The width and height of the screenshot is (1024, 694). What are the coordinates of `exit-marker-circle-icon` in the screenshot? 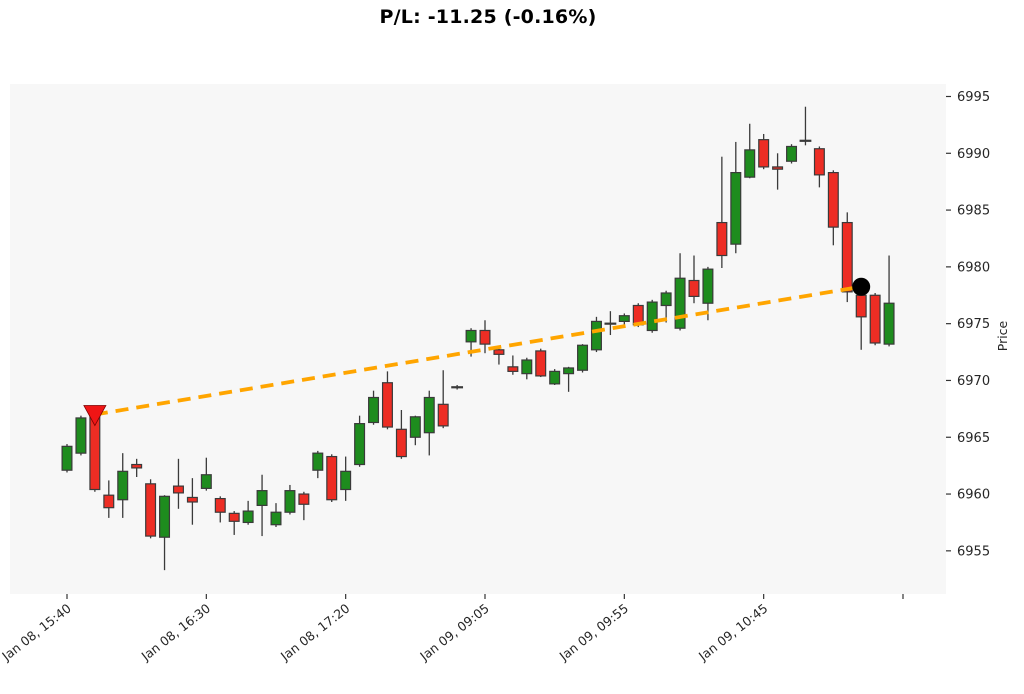 It's located at (861, 286).